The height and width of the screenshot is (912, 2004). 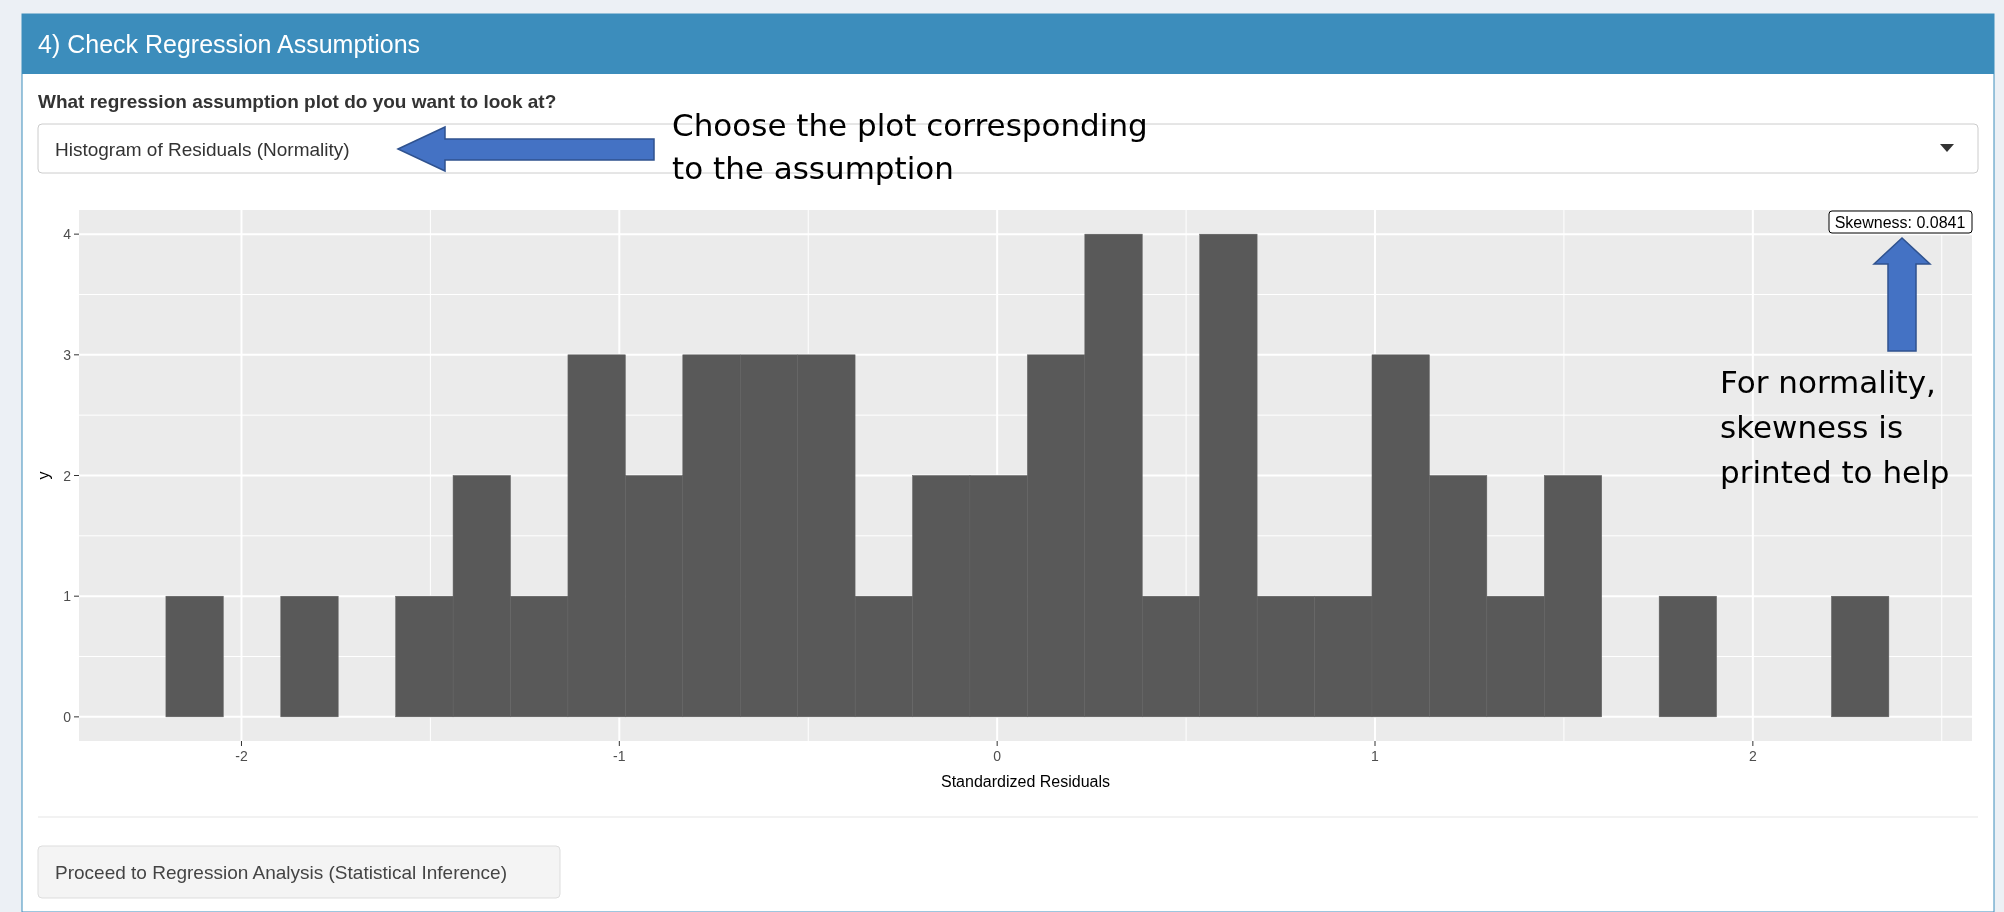 What do you see at coordinates (297, 101) in the screenshot?
I see `chart-subtitle: What regression assumption plot do you want to look at?` at bounding box center [297, 101].